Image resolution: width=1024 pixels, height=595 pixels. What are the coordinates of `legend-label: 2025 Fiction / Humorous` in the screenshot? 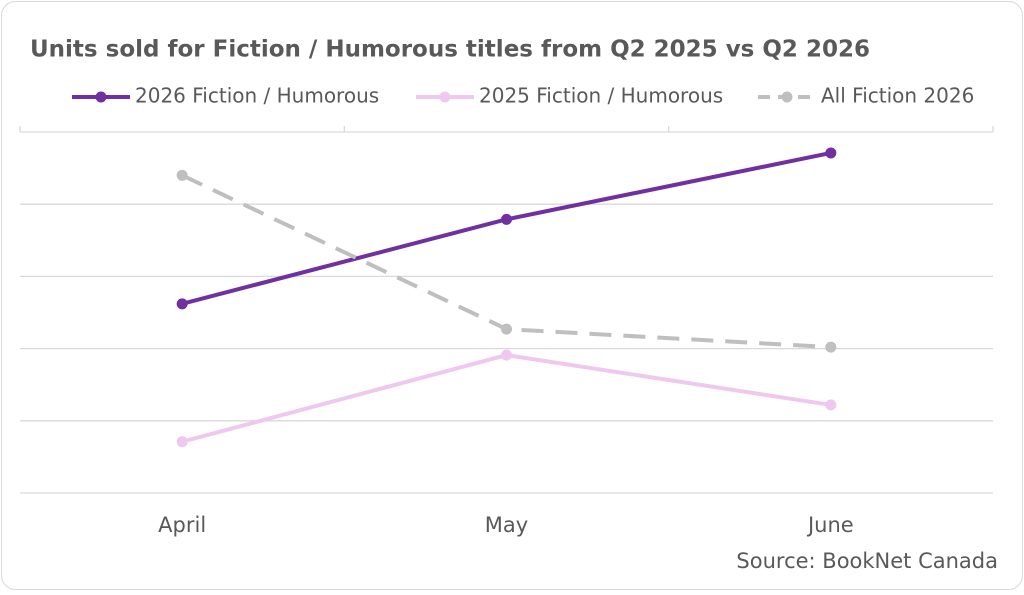 It's located at (601, 96).